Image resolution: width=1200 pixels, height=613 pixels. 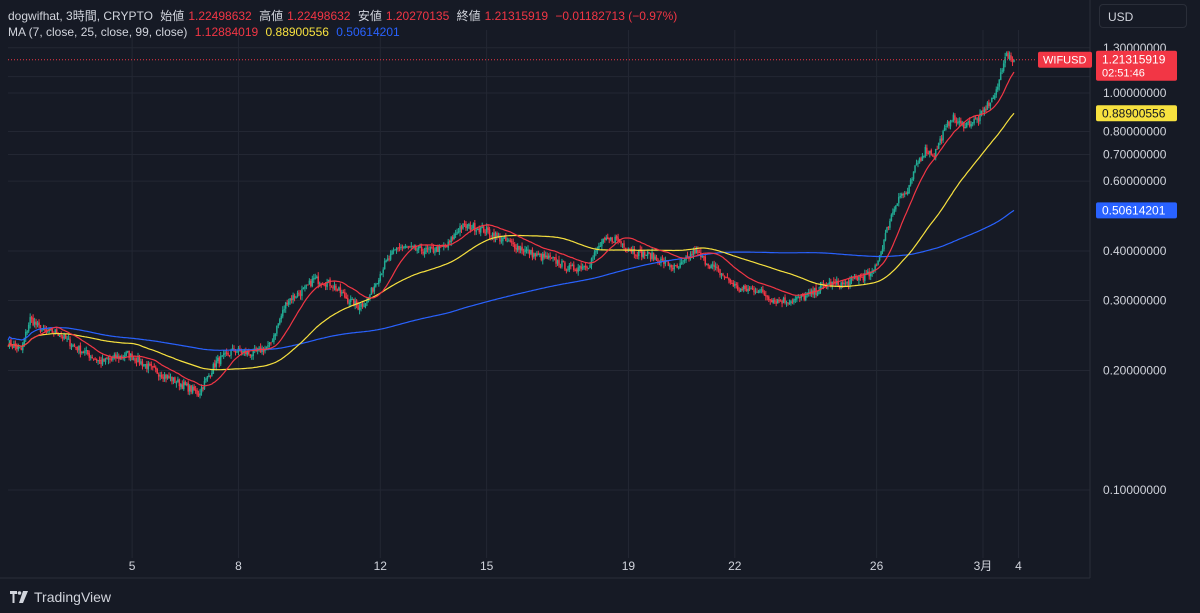 What do you see at coordinates (1135, 370) in the screenshot?
I see `y-tick-label: 0.20000000` at bounding box center [1135, 370].